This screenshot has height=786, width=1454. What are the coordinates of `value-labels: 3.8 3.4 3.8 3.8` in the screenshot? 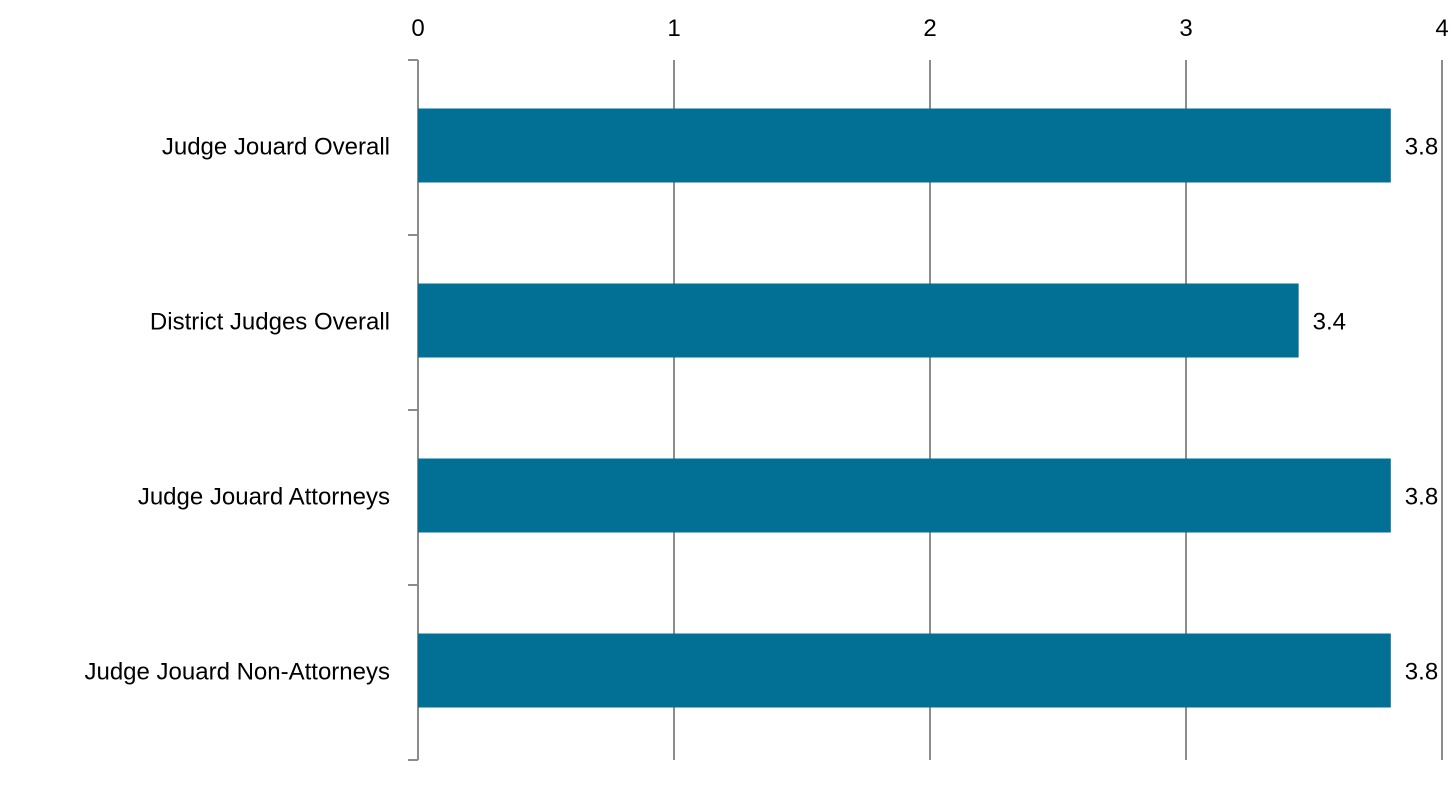 It's located at (1376, 410).